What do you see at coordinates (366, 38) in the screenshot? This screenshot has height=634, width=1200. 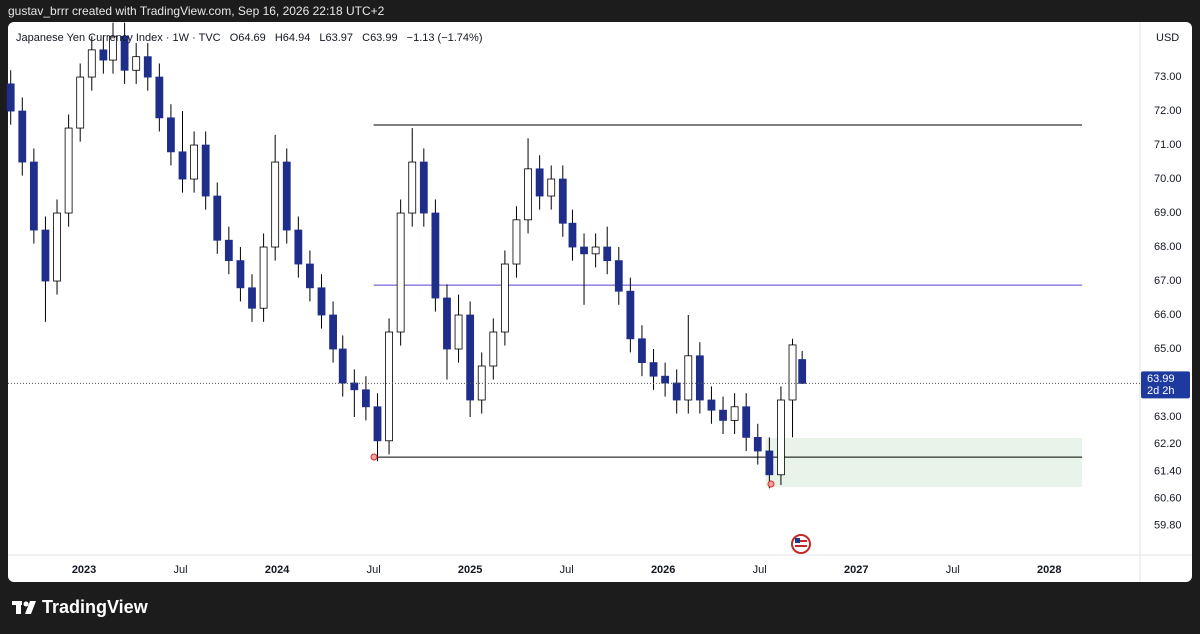 I see `ohlc-key: C` at bounding box center [366, 38].